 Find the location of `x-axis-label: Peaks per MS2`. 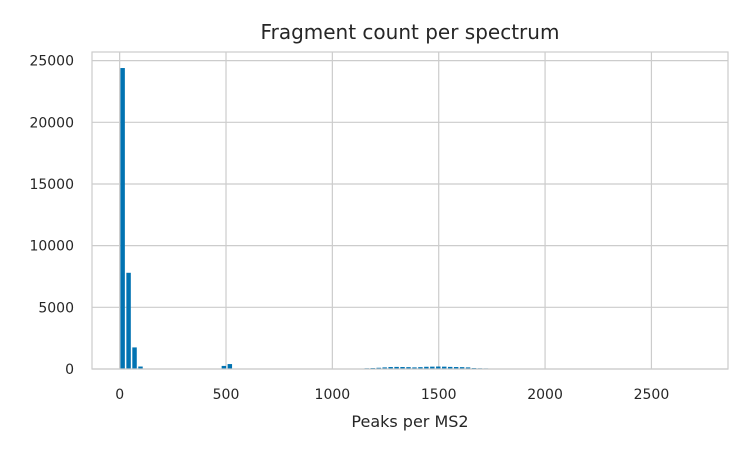

x-axis-label: Peaks per MS2 is located at coordinates (409, 421).